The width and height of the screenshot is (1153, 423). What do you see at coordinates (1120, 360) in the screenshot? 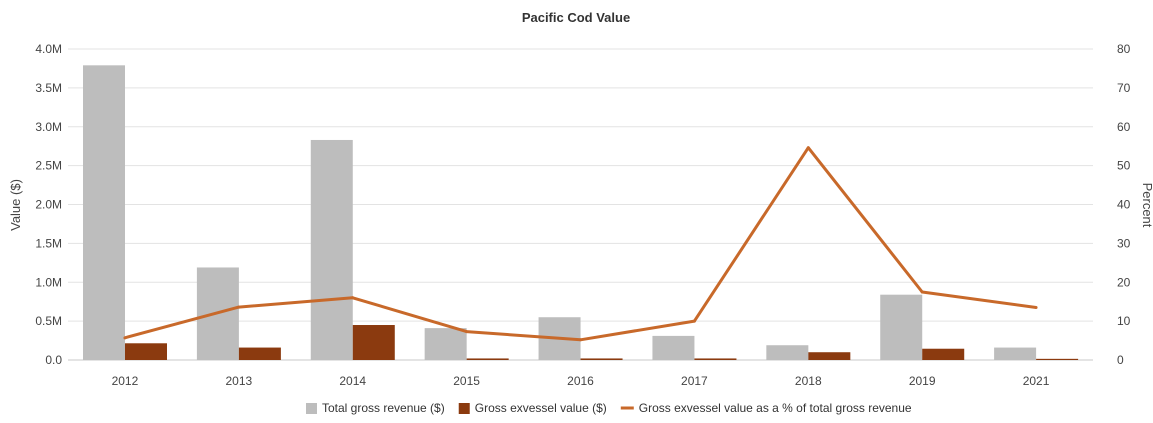
I see `y2-tick-label: 0` at bounding box center [1120, 360].